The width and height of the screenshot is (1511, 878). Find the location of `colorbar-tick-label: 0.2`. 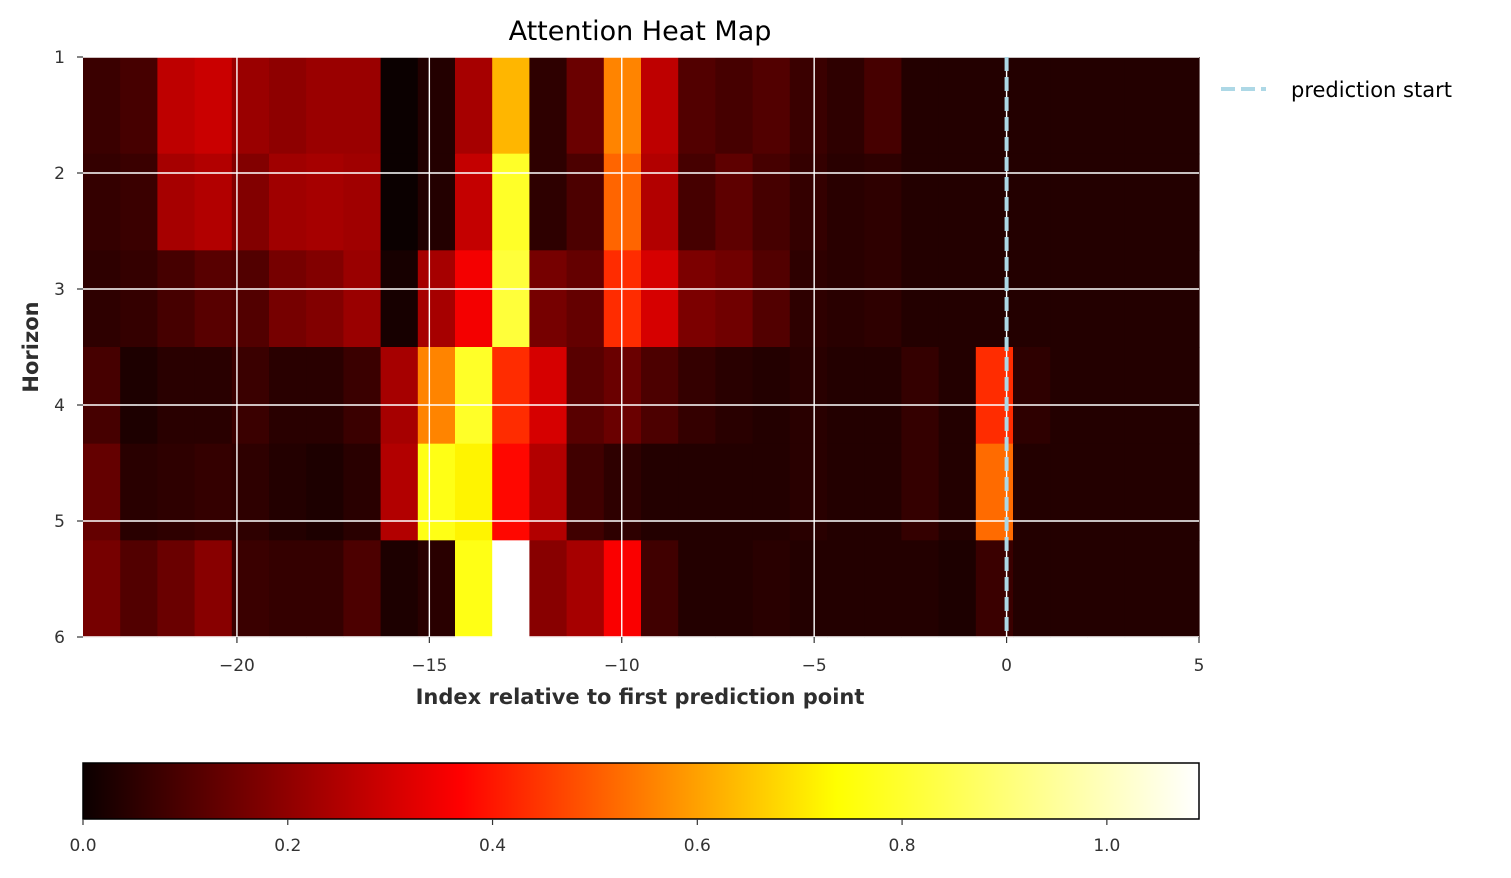

colorbar-tick-label: 0.2 is located at coordinates (287, 846).